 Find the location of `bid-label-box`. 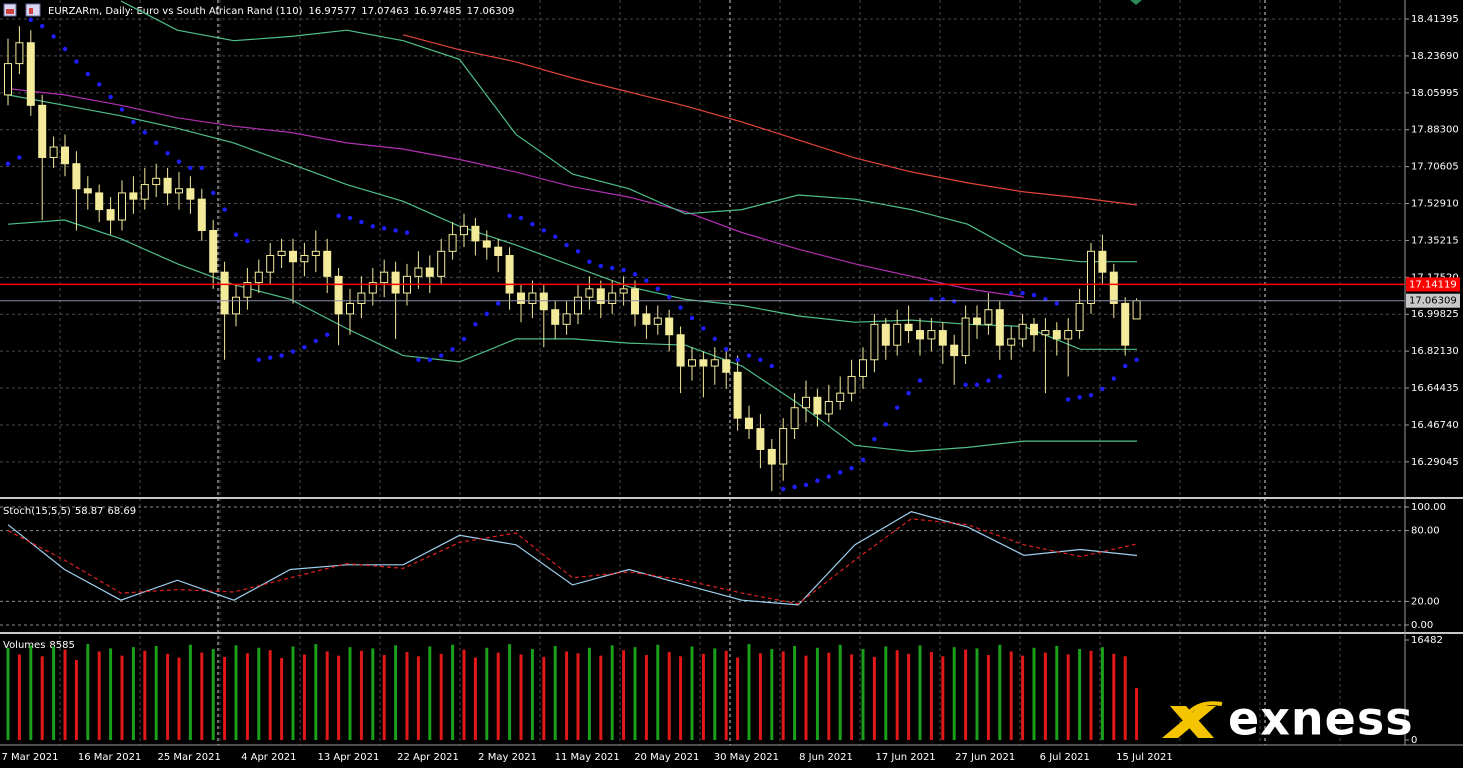

bid-label-box is located at coordinates (1433, 300).